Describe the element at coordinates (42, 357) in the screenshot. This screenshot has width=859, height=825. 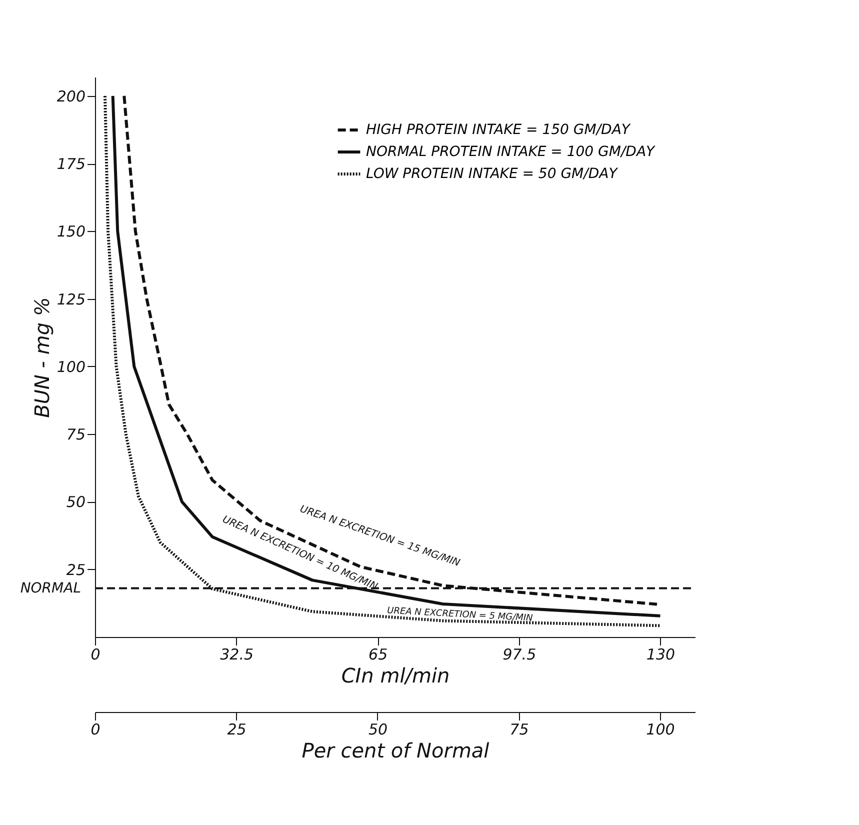
I see `y-axis-title: BUN - mg %` at that location.